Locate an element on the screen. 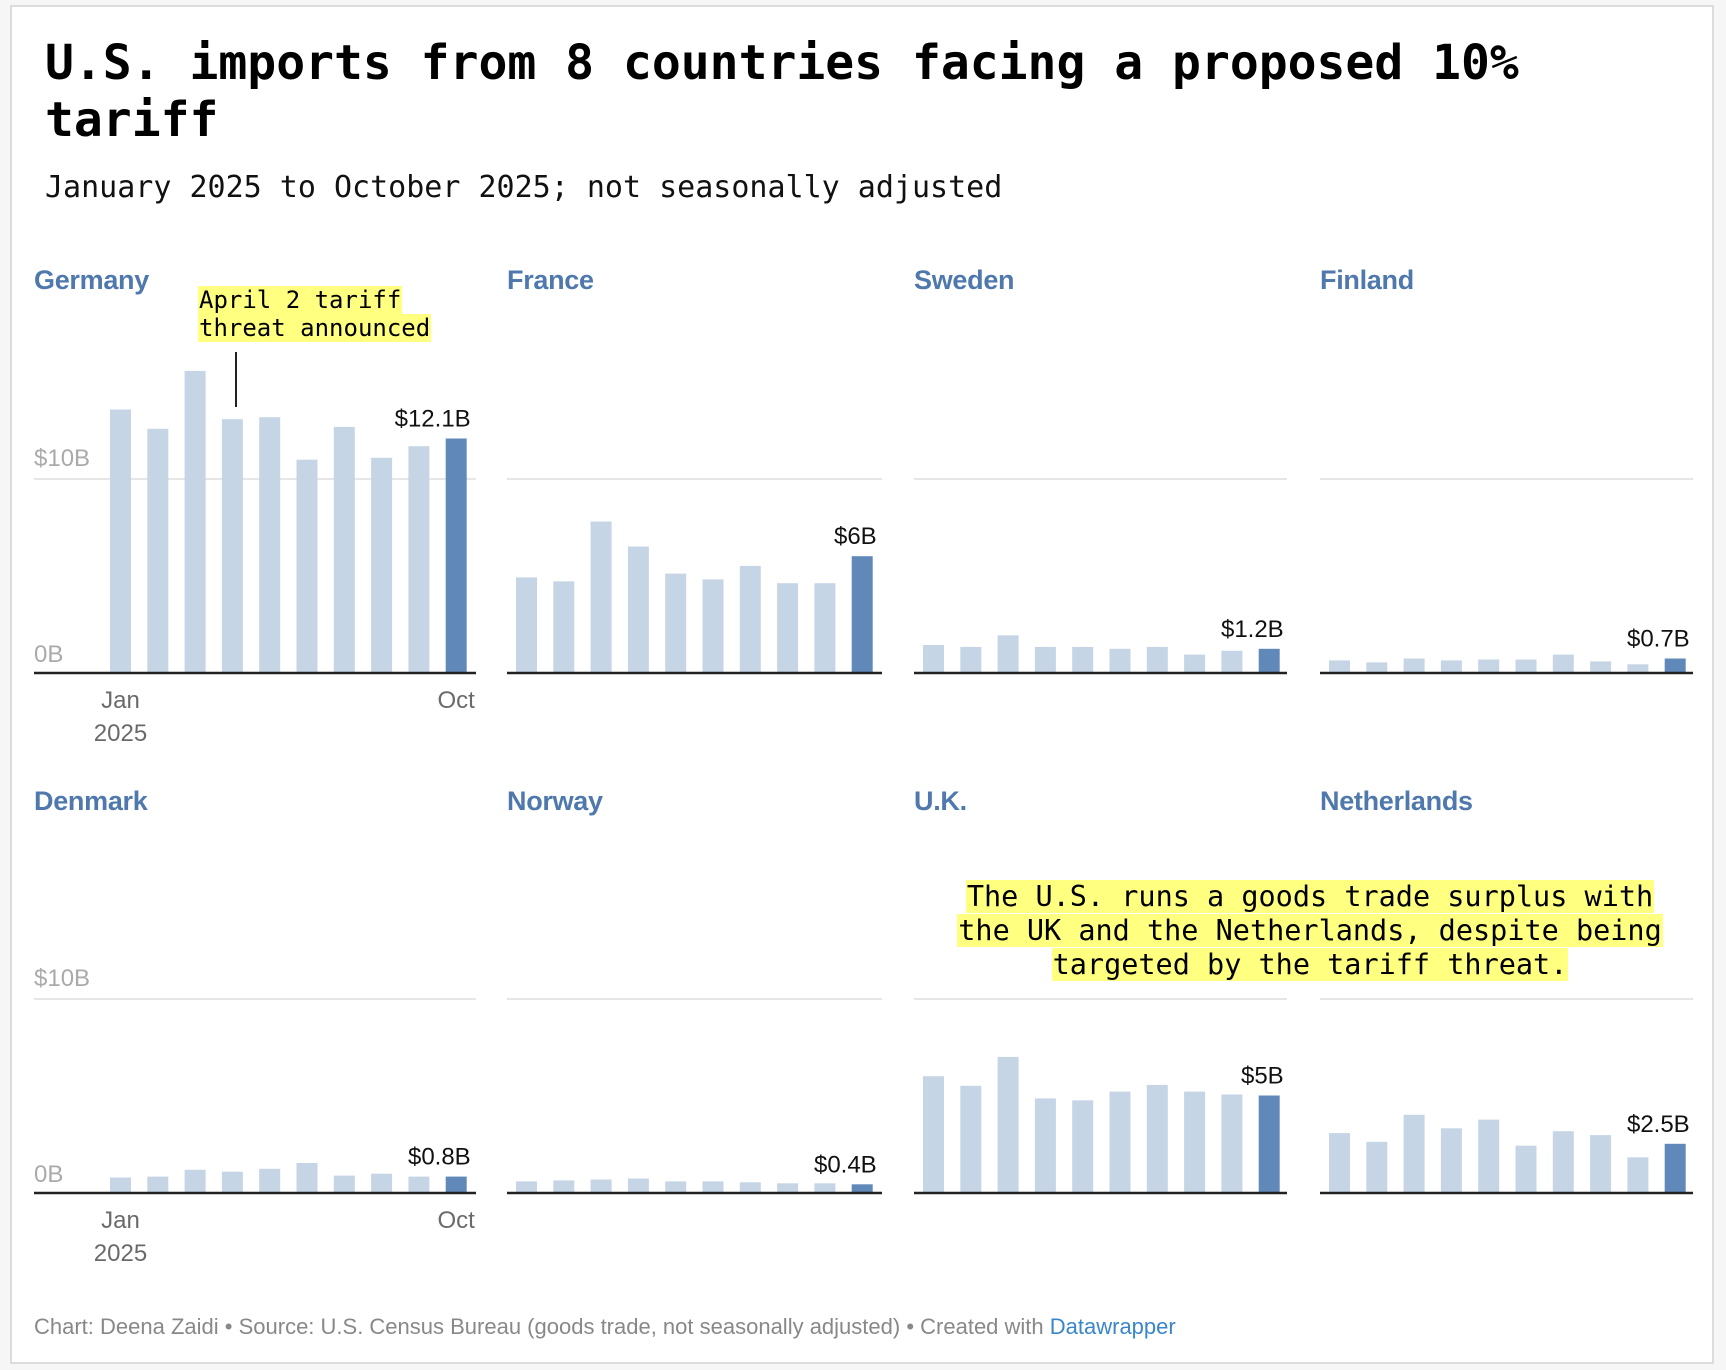  panel-germany: $10B 0B $12.1B Jan 2025 Oct is located at coordinates (255, 558).